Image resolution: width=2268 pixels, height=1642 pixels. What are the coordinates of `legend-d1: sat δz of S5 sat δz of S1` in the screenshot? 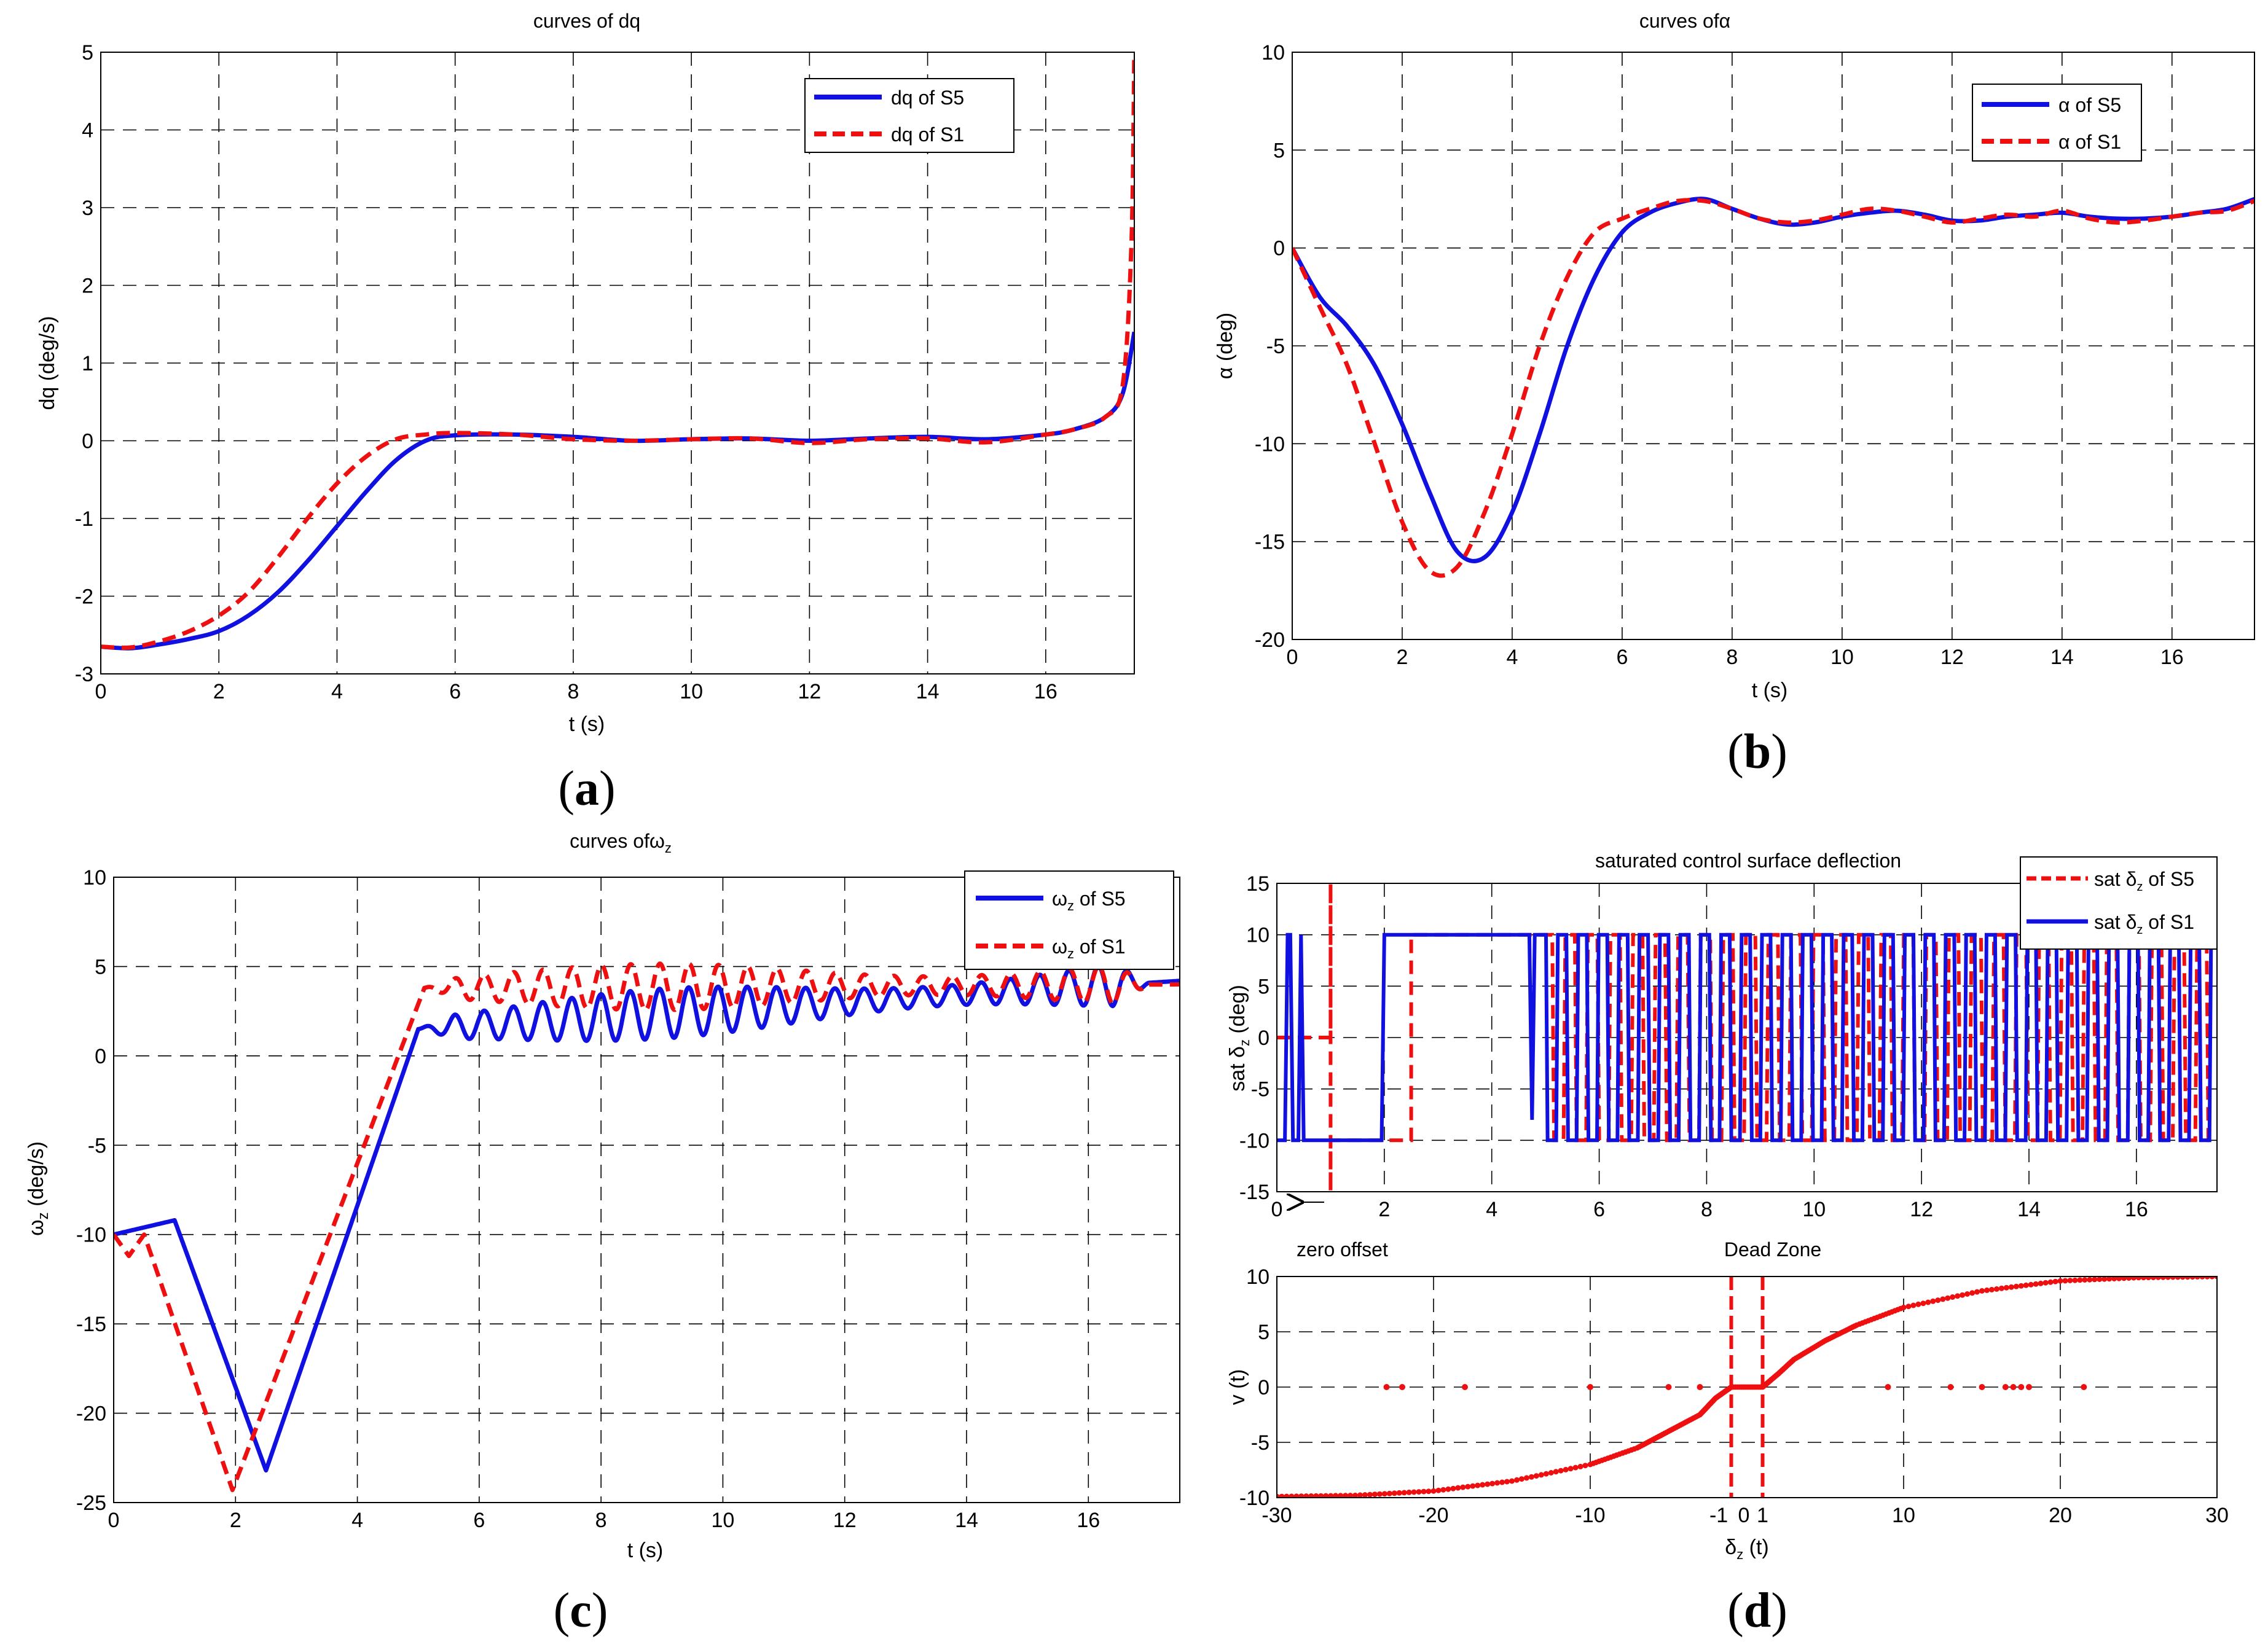 It's located at (2119, 903).